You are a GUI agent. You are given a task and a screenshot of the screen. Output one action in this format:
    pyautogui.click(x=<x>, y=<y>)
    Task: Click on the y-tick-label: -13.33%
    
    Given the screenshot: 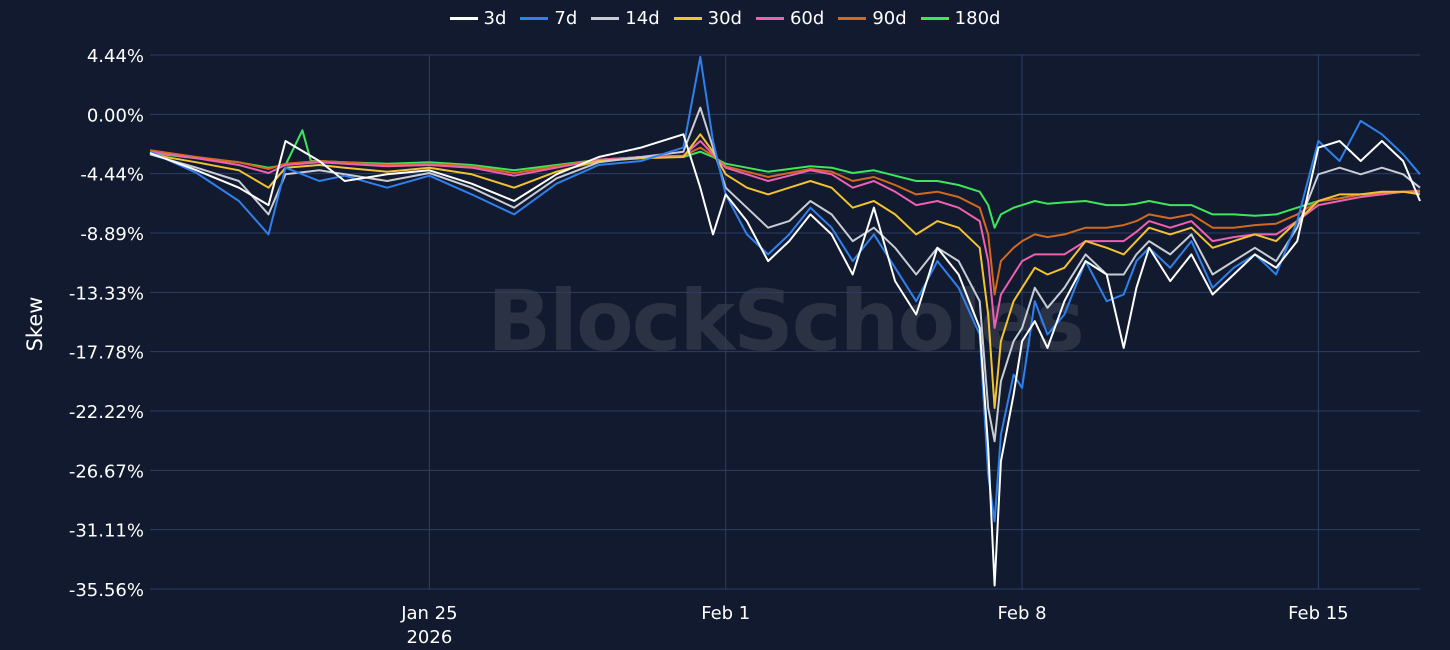 What is the action you would take?
    pyautogui.click(x=106, y=293)
    